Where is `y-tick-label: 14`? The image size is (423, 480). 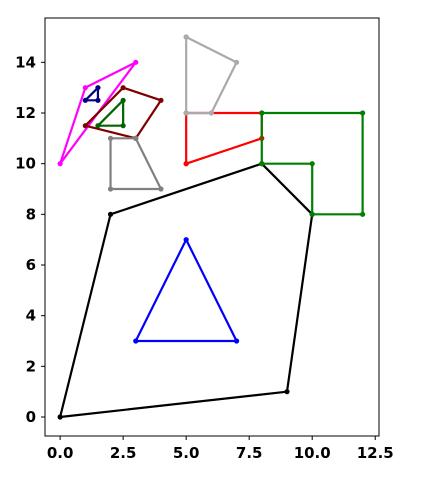
y-tick-label: 14 is located at coordinates (25, 62).